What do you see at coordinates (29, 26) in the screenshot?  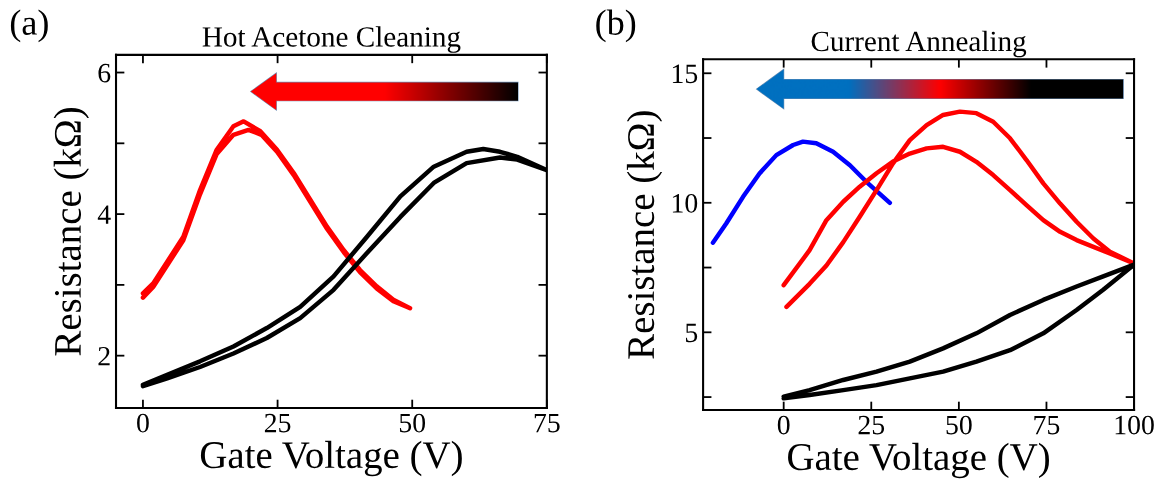 I see `text: (a)` at bounding box center [29, 26].